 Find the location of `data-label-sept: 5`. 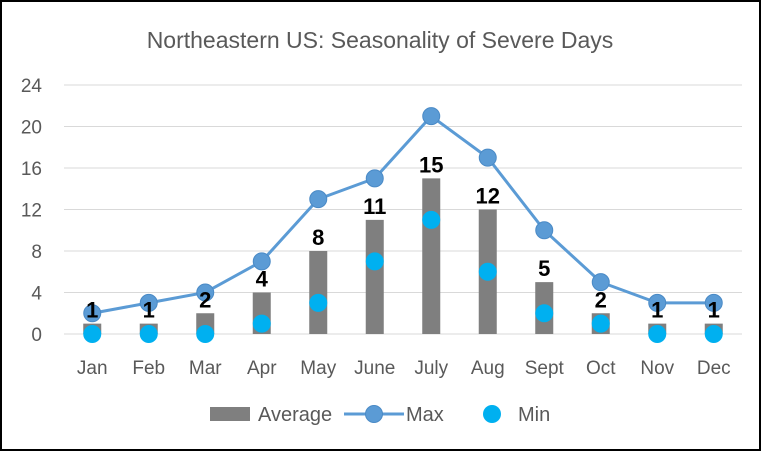

data-label-sept: 5 is located at coordinates (544, 268).